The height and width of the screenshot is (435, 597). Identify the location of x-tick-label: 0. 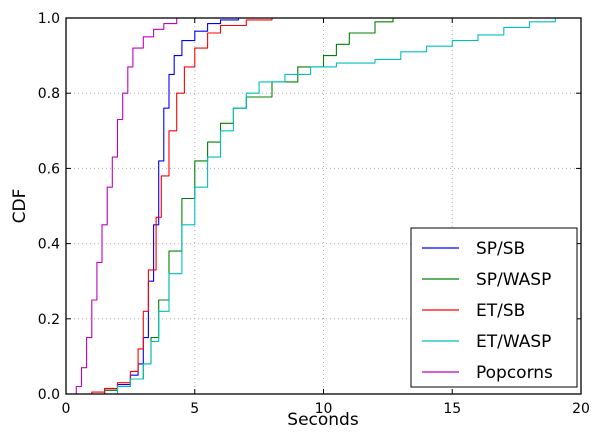
(66, 409).